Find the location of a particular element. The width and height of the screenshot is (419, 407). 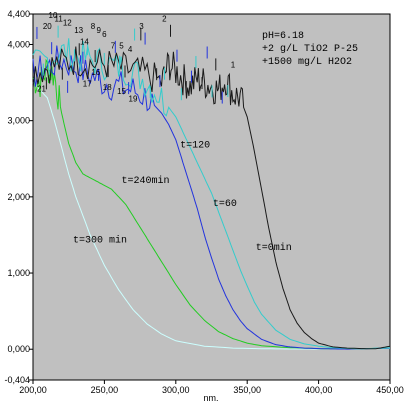

peak-number: 15 is located at coordinates (121, 91).